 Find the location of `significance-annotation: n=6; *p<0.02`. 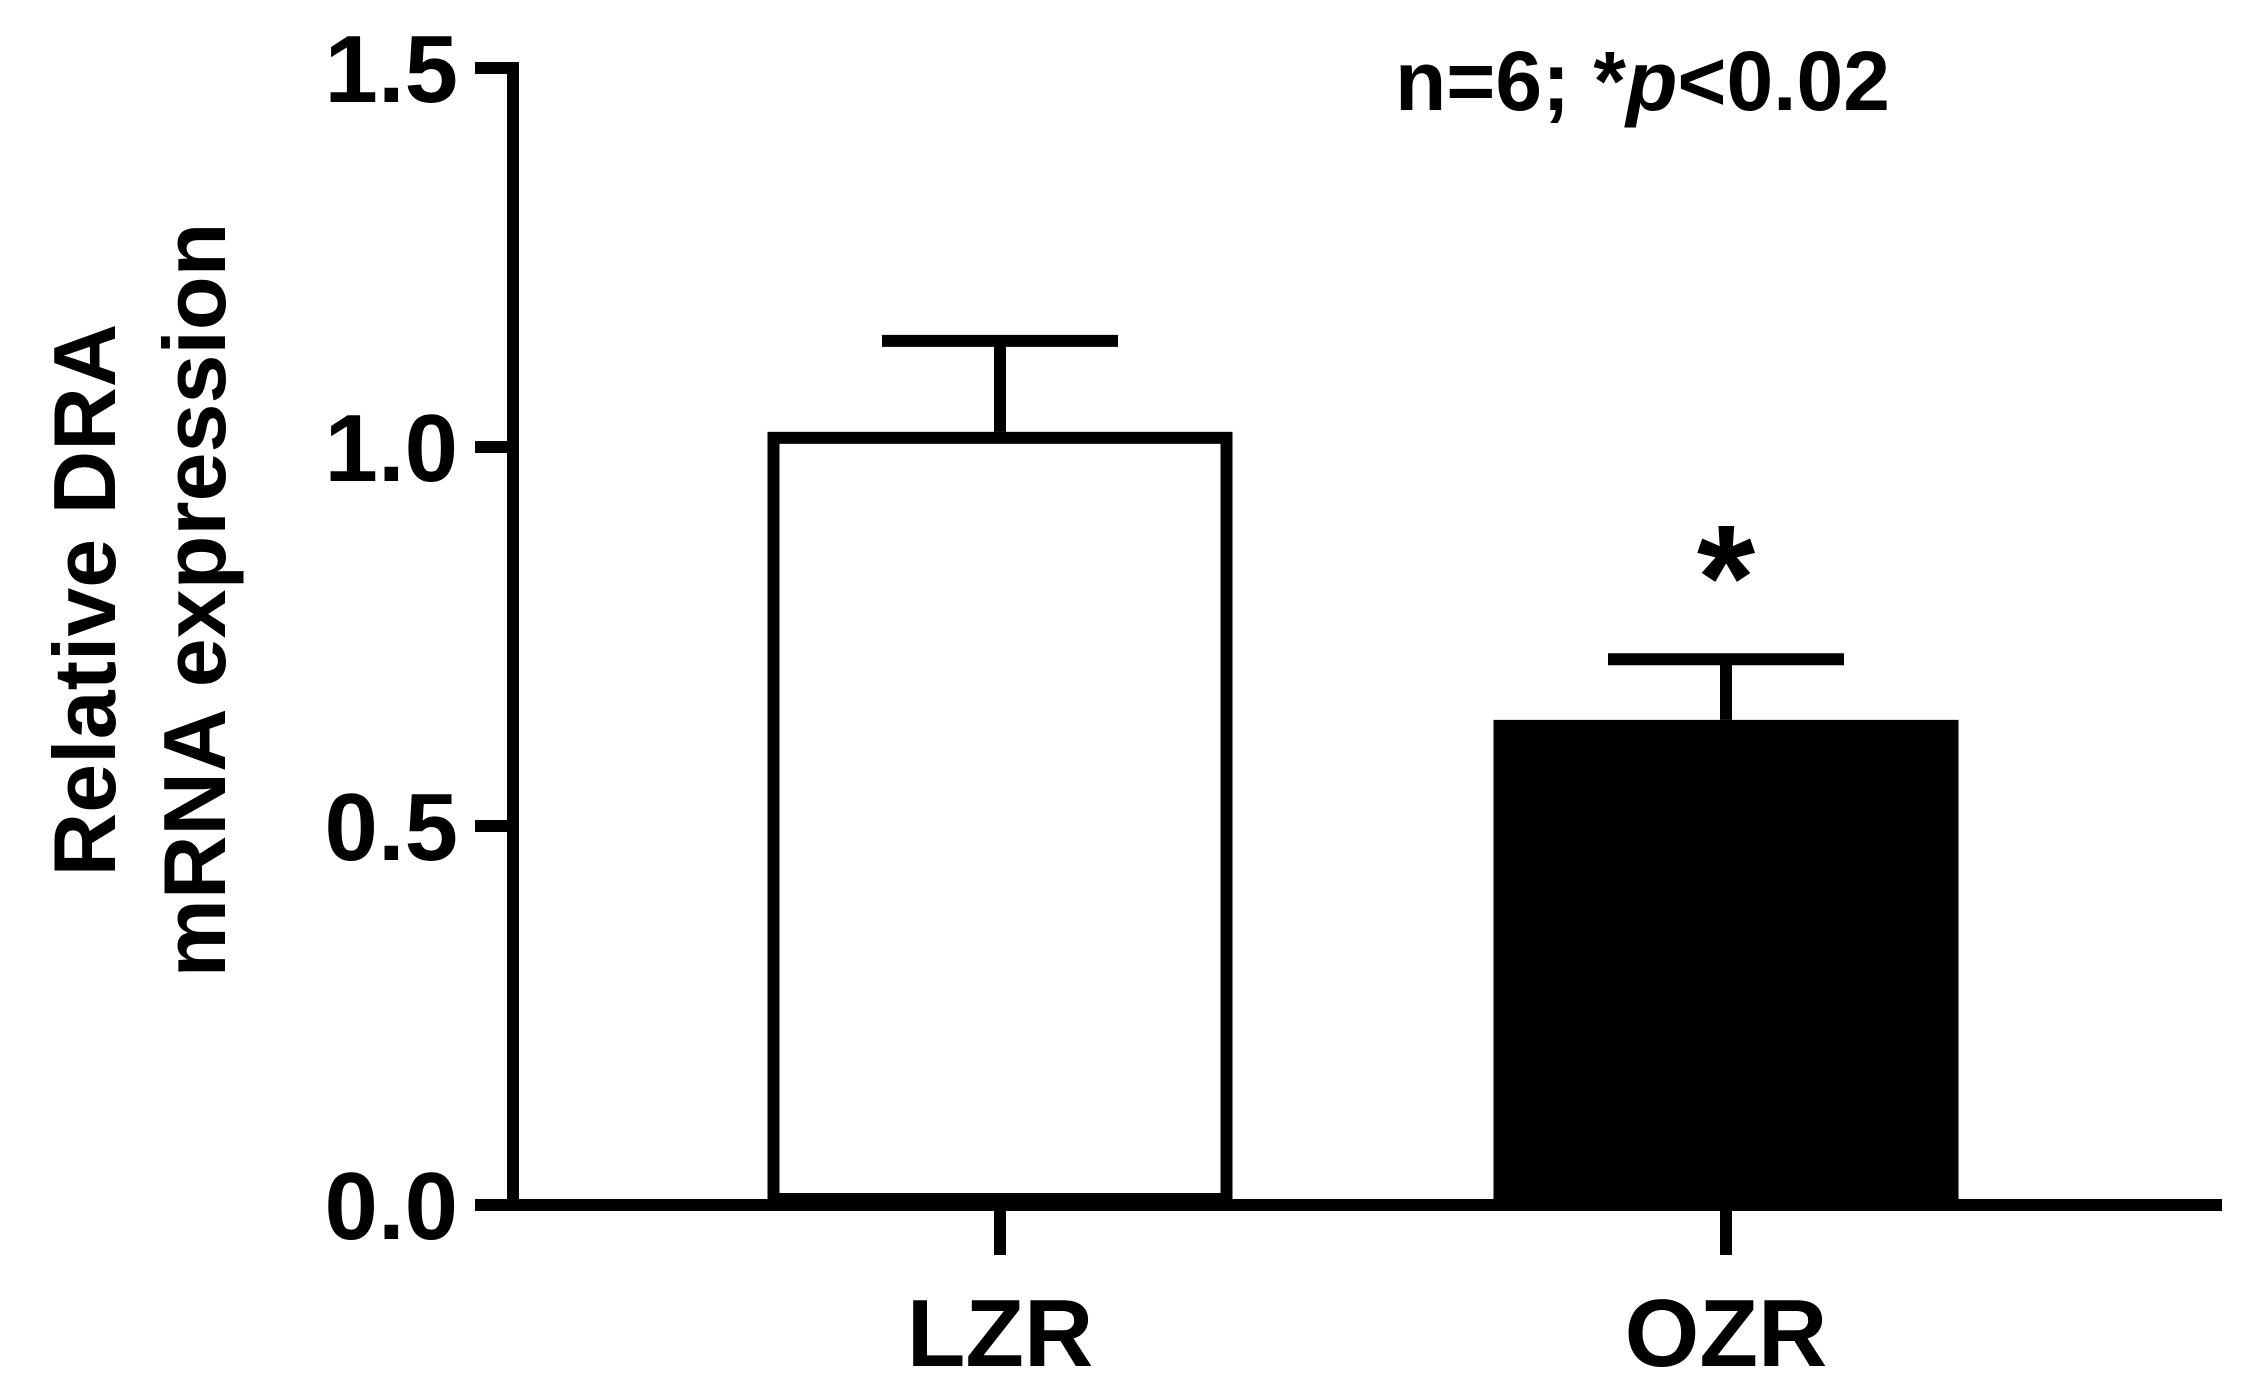

significance-annotation: n=6; *p<0.02 is located at coordinates (1642, 81).